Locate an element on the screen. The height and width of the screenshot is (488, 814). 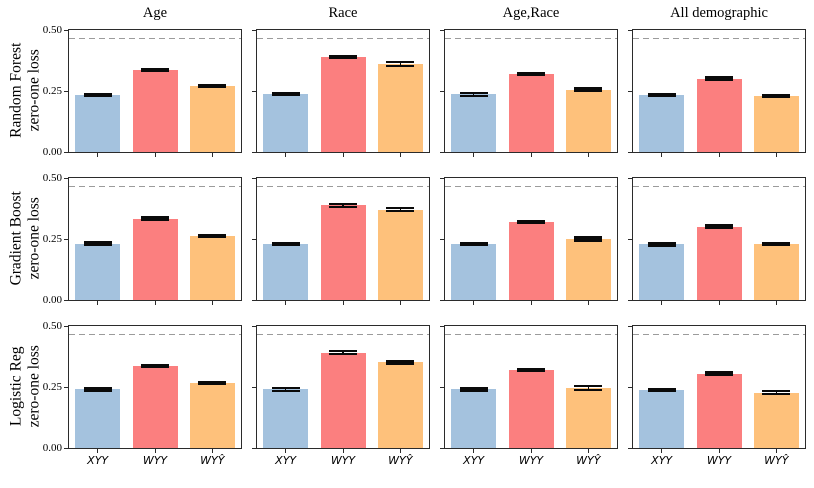
subplot-r3c4: XYY WYY WYŶ is located at coordinates (717, 396).